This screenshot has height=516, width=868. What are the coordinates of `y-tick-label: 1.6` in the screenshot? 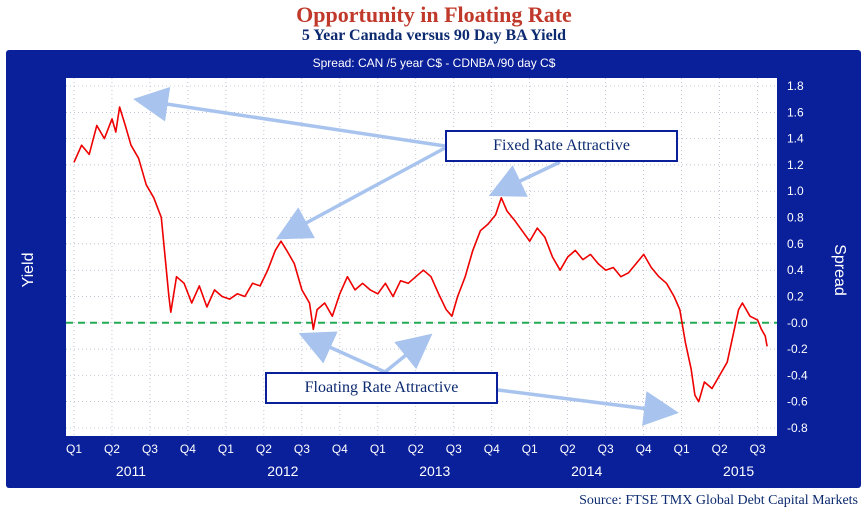 It's located at (795, 112).